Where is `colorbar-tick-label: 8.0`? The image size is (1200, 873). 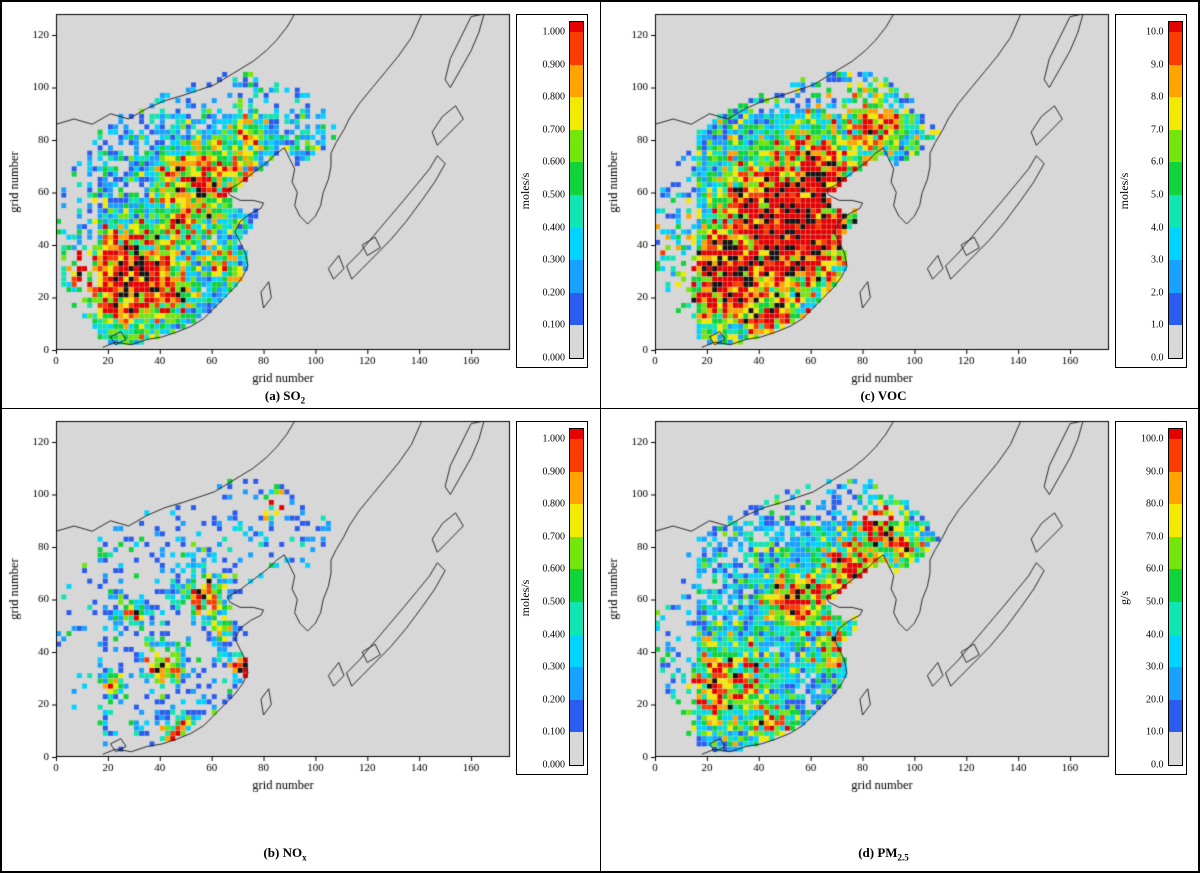 colorbar-tick-label: 8.0 is located at coordinates (1157, 97).